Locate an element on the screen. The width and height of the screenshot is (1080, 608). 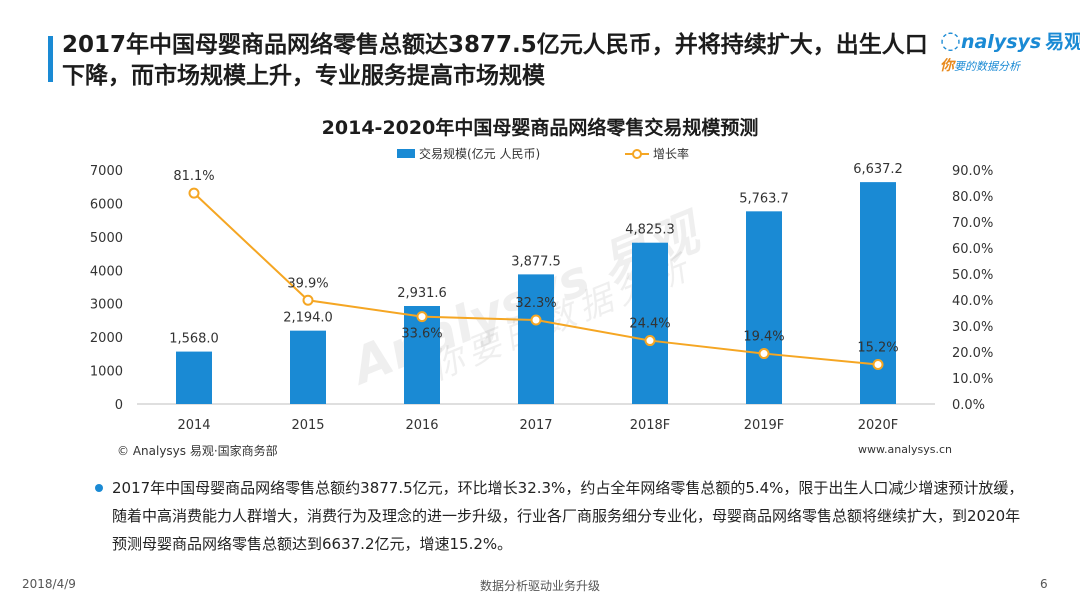
title-accent-bar is located at coordinates (50, 59).